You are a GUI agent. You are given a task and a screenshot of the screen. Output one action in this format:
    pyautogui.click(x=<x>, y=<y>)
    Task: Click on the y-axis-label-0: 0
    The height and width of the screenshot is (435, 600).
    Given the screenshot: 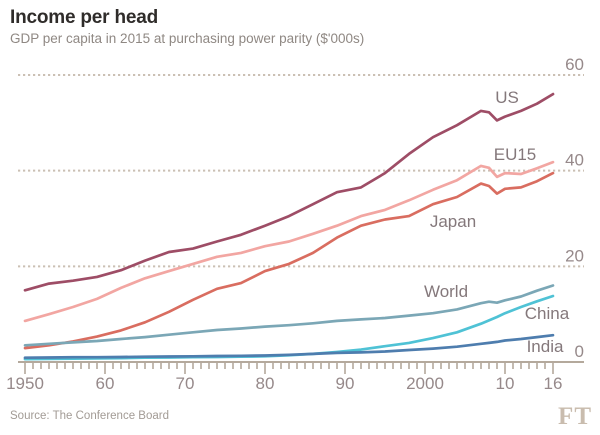 What is the action you would take?
    pyautogui.click(x=579, y=351)
    